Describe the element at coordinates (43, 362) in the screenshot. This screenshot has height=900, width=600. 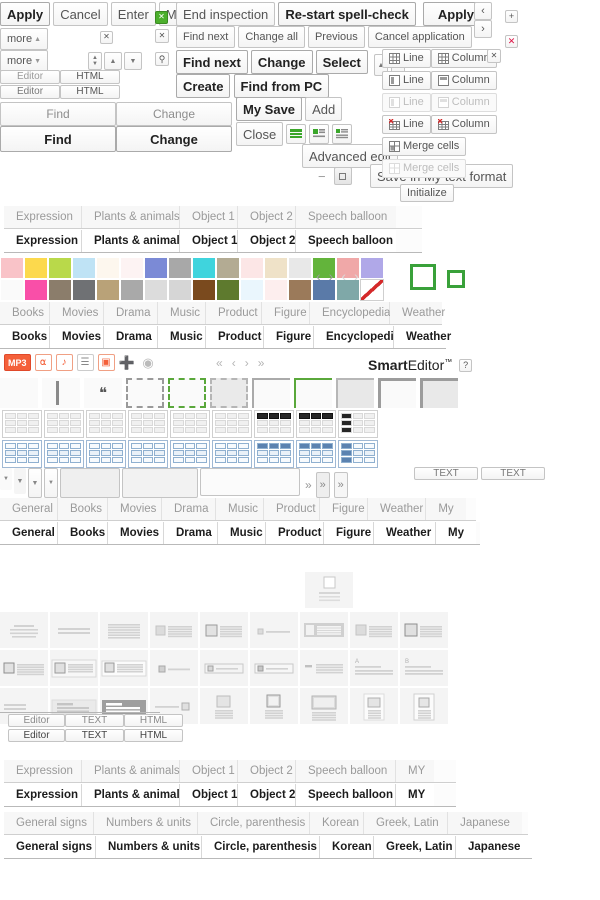
I see `headphone-icon: ⍺` at that location.